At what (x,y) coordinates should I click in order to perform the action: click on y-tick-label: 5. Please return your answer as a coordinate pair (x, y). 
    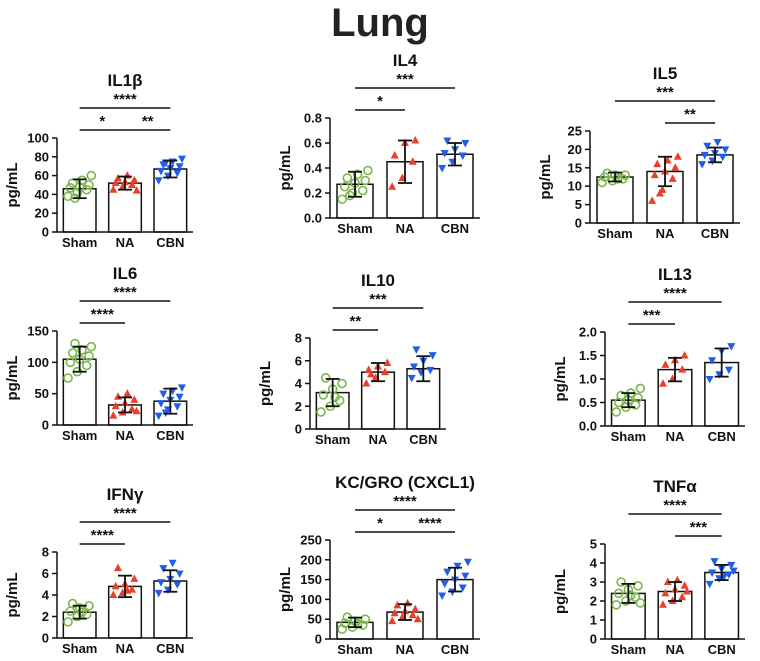
    Looking at the image, I should click on (578, 204).